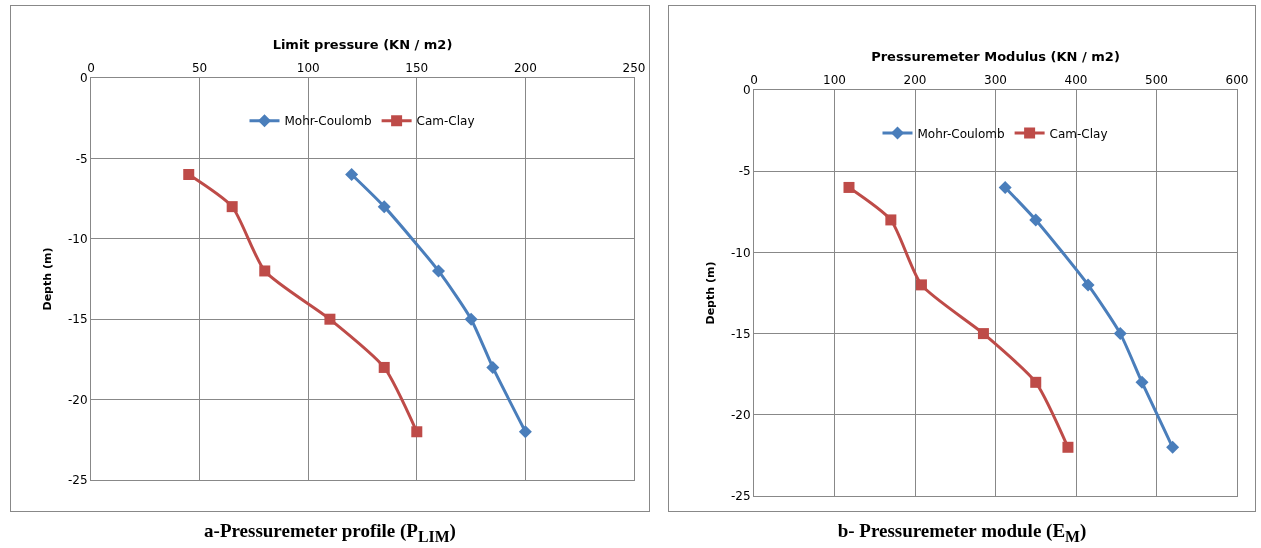 Image resolution: width=1261 pixels, height=548 pixels. What do you see at coordinates (1237, 80) in the screenshot?
I see `x-tick-label: 600` at bounding box center [1237, 80].